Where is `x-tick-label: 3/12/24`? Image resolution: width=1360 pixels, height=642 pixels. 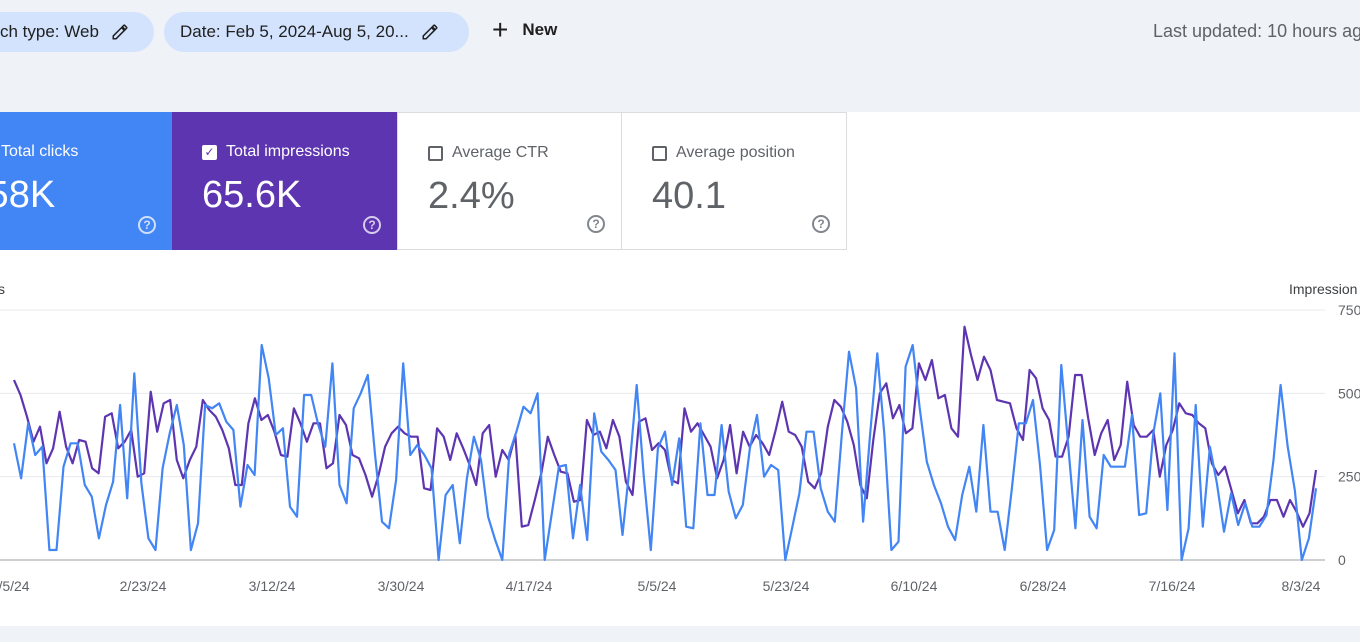 x-tick-label: 3/12/24 is located at coordinates (272, 586).